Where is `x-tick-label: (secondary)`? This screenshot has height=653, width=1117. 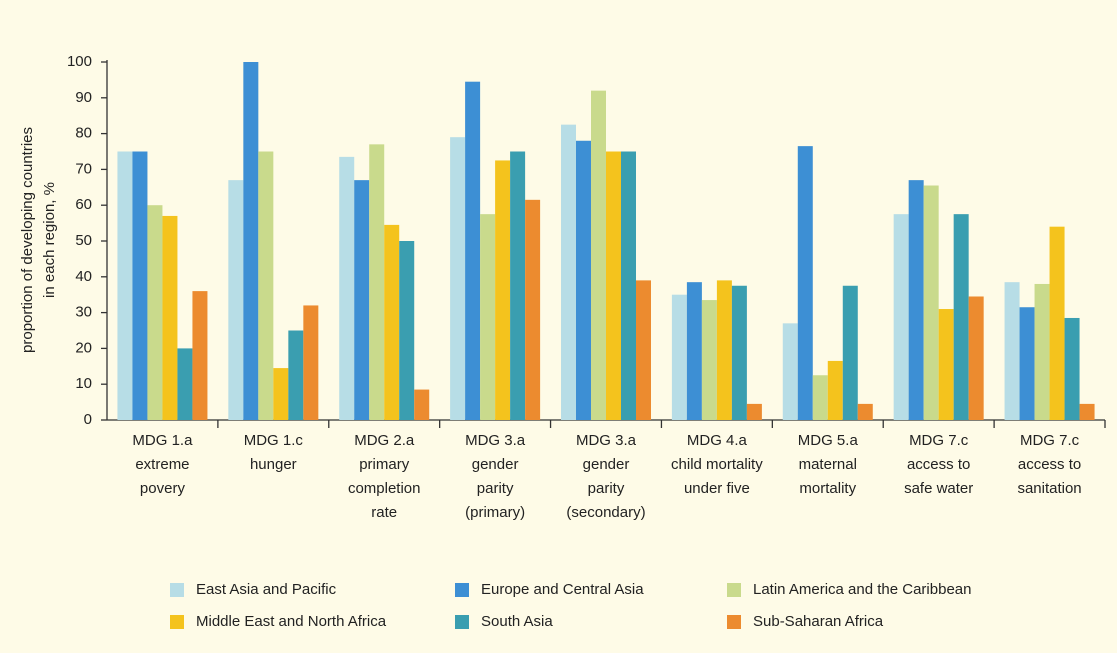 x-tick-label: (secondary) is located at coordinates (605, 512).